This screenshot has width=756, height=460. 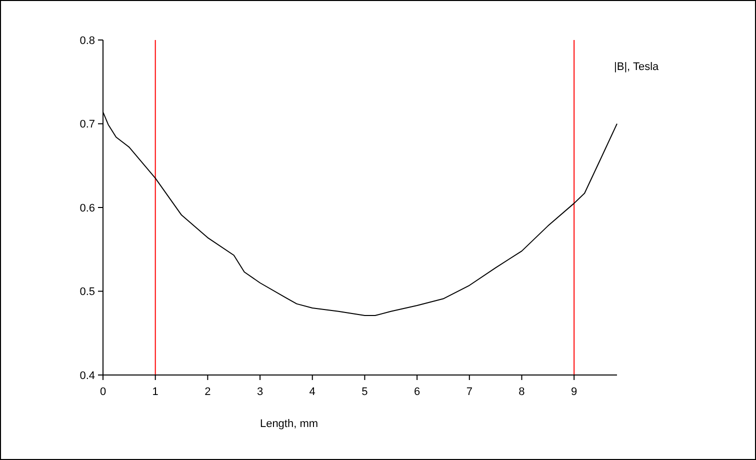 What do you see at coordinates (87, 376) in the screenshot?
I see `y-tick-label: 0.4` at bounding box center [87, 376].